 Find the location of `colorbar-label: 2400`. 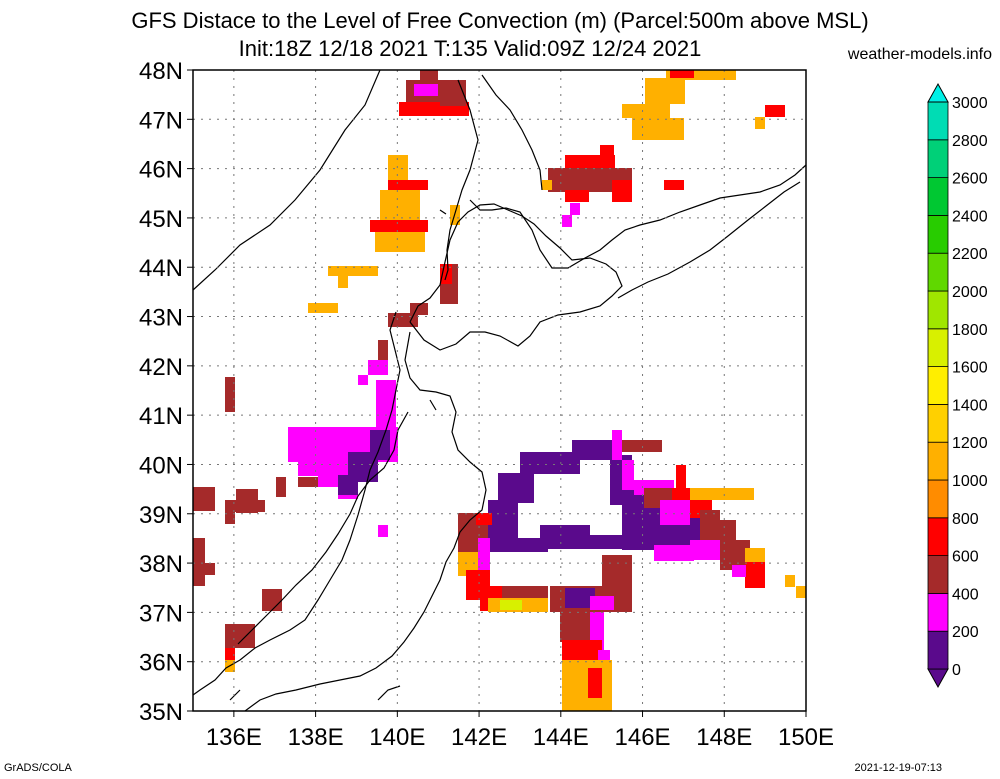

colorbar-label: 2400 is located at coordinates (970, 216).